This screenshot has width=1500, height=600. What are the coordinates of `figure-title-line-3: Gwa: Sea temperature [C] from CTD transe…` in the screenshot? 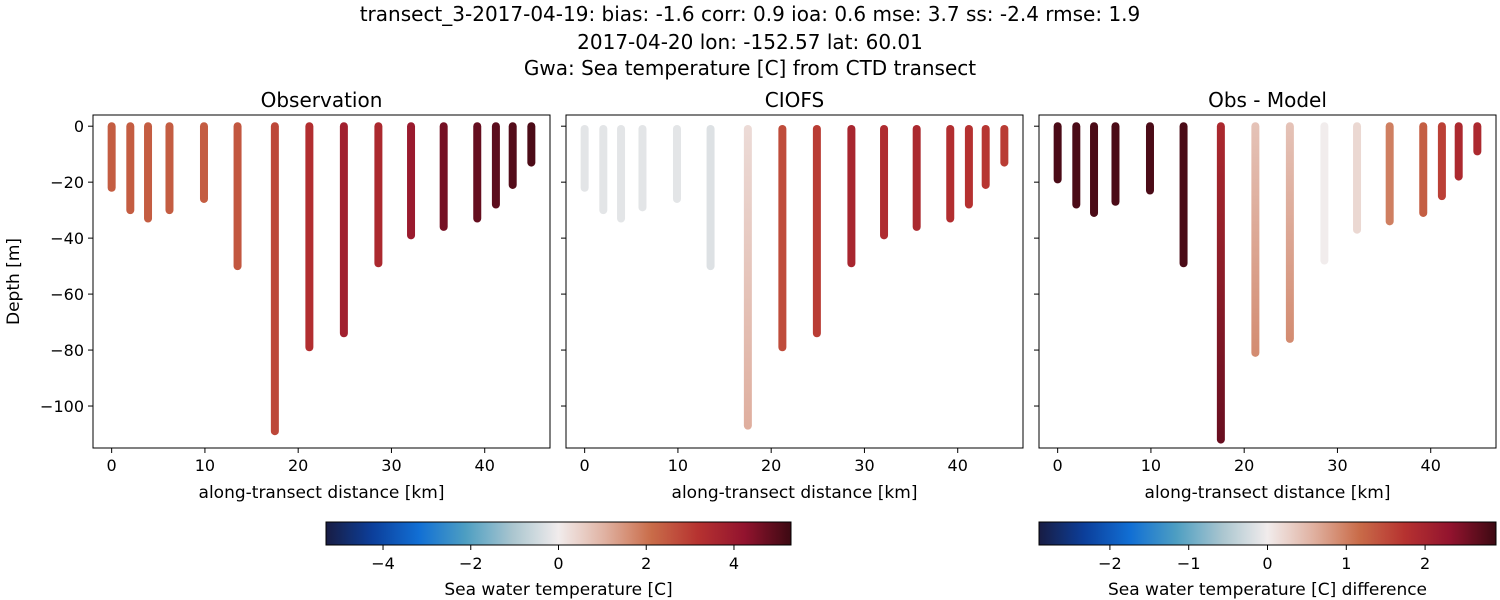 It's located at (750, 68).